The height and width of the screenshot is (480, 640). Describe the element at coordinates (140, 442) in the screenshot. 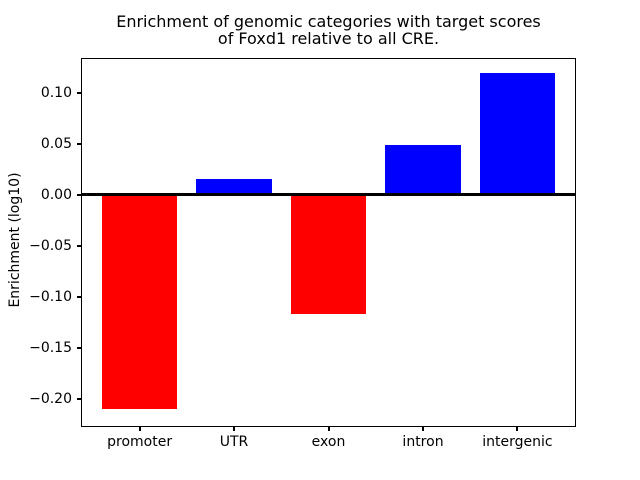

I see `x-tick-label: promoter` at that location.